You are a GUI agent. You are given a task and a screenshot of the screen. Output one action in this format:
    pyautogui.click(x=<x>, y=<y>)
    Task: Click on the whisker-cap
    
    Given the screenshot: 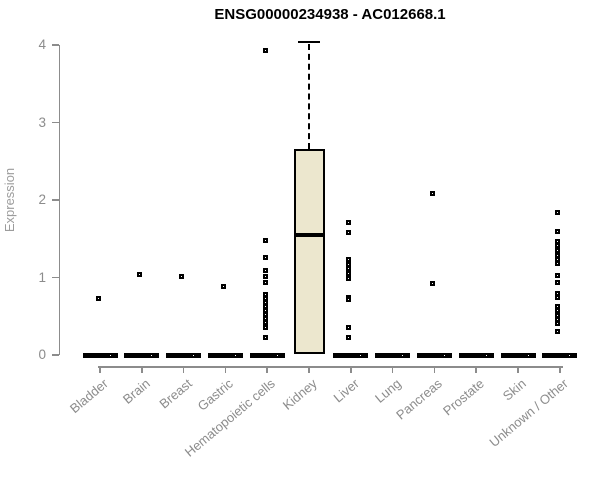 What is the action you would take?
    pyautogui.click(x=309, y=42)
    